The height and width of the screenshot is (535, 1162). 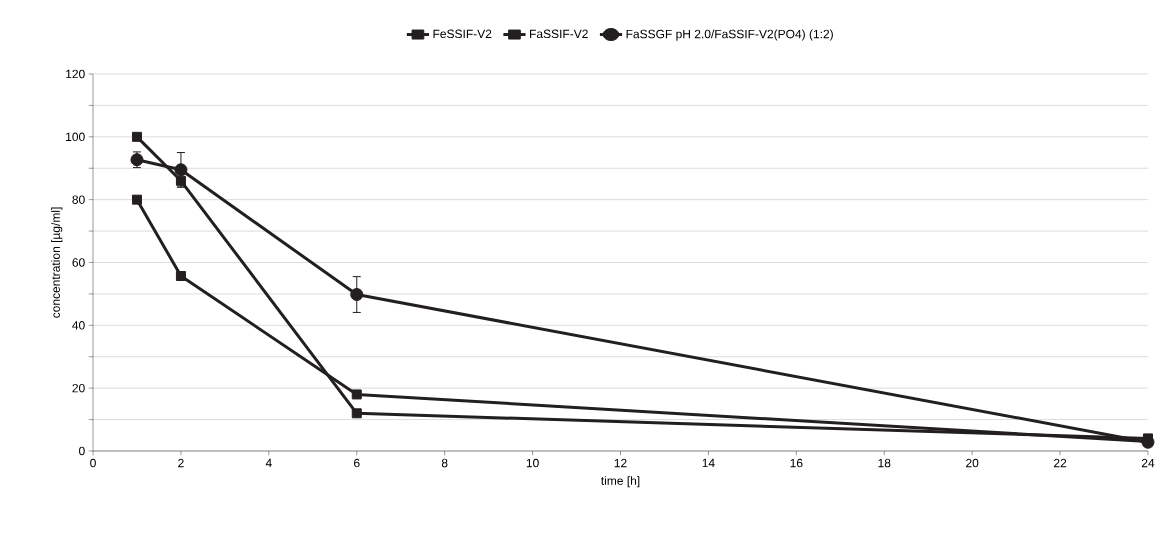 I want to click on x-tick-label: 22, so click(x=1060, y=463).